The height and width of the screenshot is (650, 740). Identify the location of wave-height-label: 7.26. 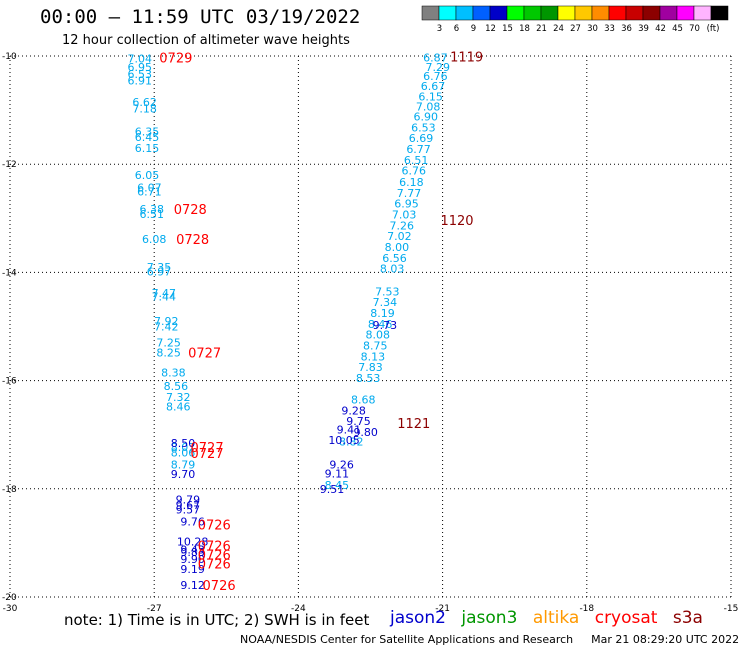
(401, 225).